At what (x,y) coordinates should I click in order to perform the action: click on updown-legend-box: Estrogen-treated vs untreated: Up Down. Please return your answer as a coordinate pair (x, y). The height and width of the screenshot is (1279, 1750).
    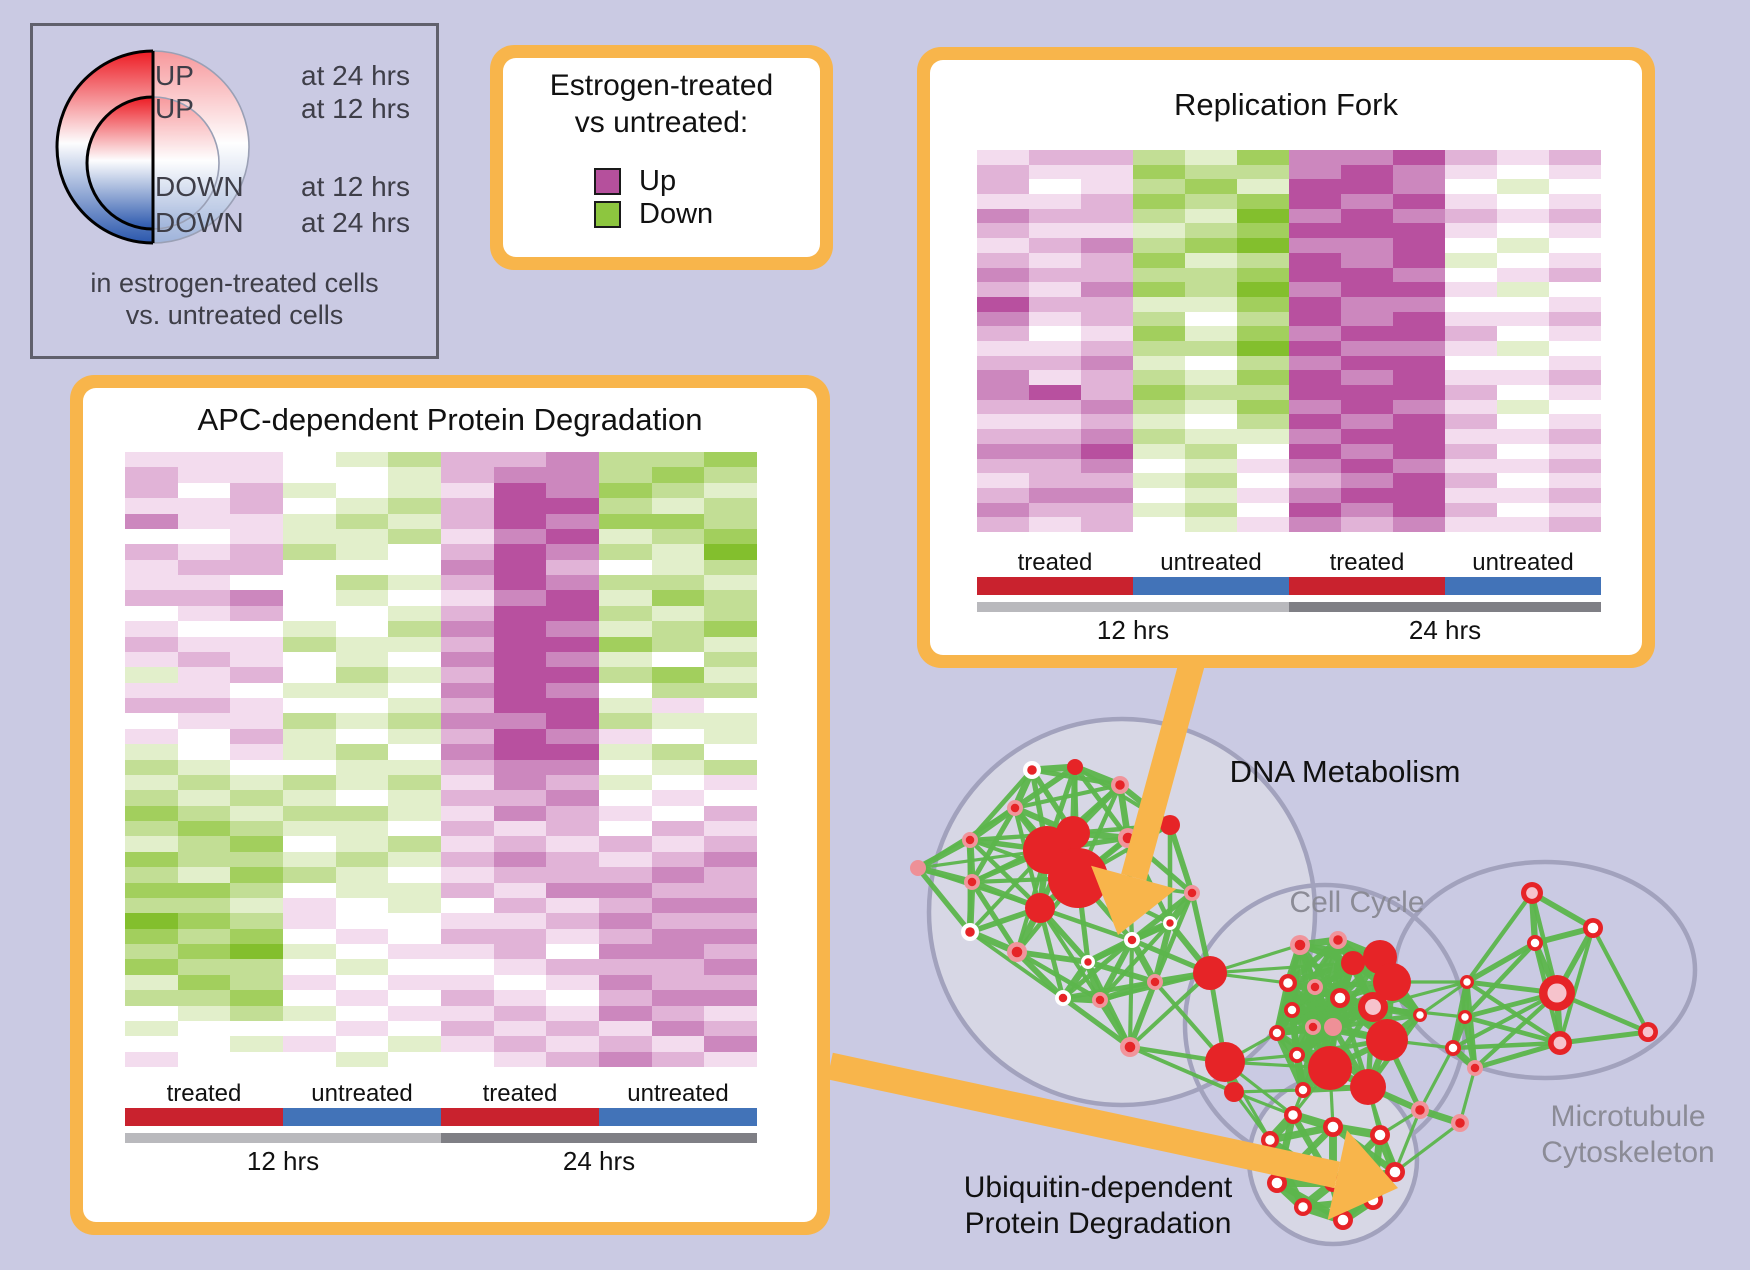
    Looking at the image, I should click on (661, 157).